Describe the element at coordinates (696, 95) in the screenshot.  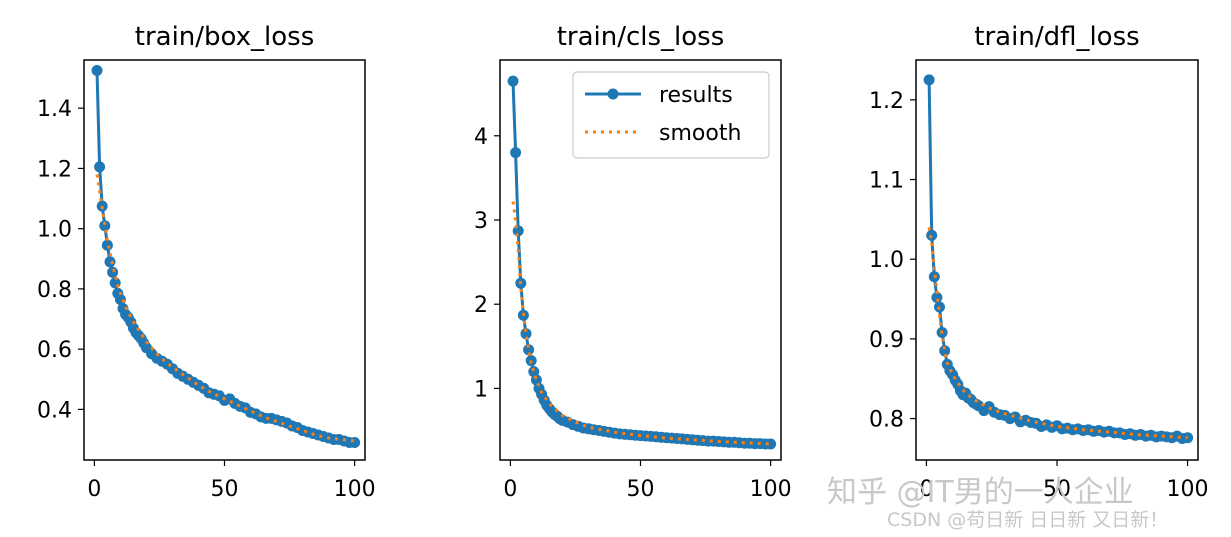
I see `legend-results-label: results` at that location.